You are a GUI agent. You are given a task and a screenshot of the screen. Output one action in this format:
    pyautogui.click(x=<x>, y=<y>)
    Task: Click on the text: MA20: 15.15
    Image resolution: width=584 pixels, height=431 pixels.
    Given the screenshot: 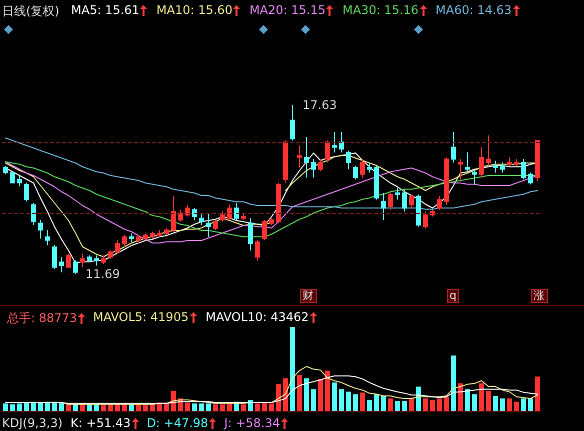 What is the action you would take?
    pyautogui.click(x=287, y=10)
    